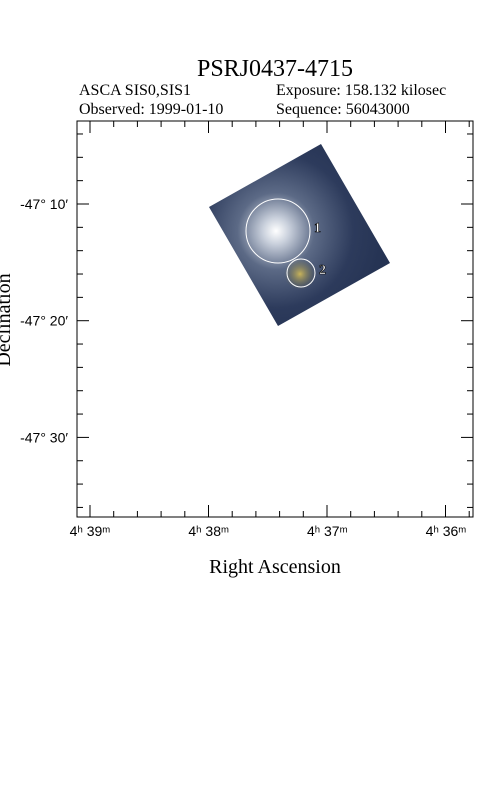 The width and height of the screenshot is (486, 792). Describe the element at coordinates (275, 567) in the screenshot. I see `x-axis-label: Right Ascension` at that location.